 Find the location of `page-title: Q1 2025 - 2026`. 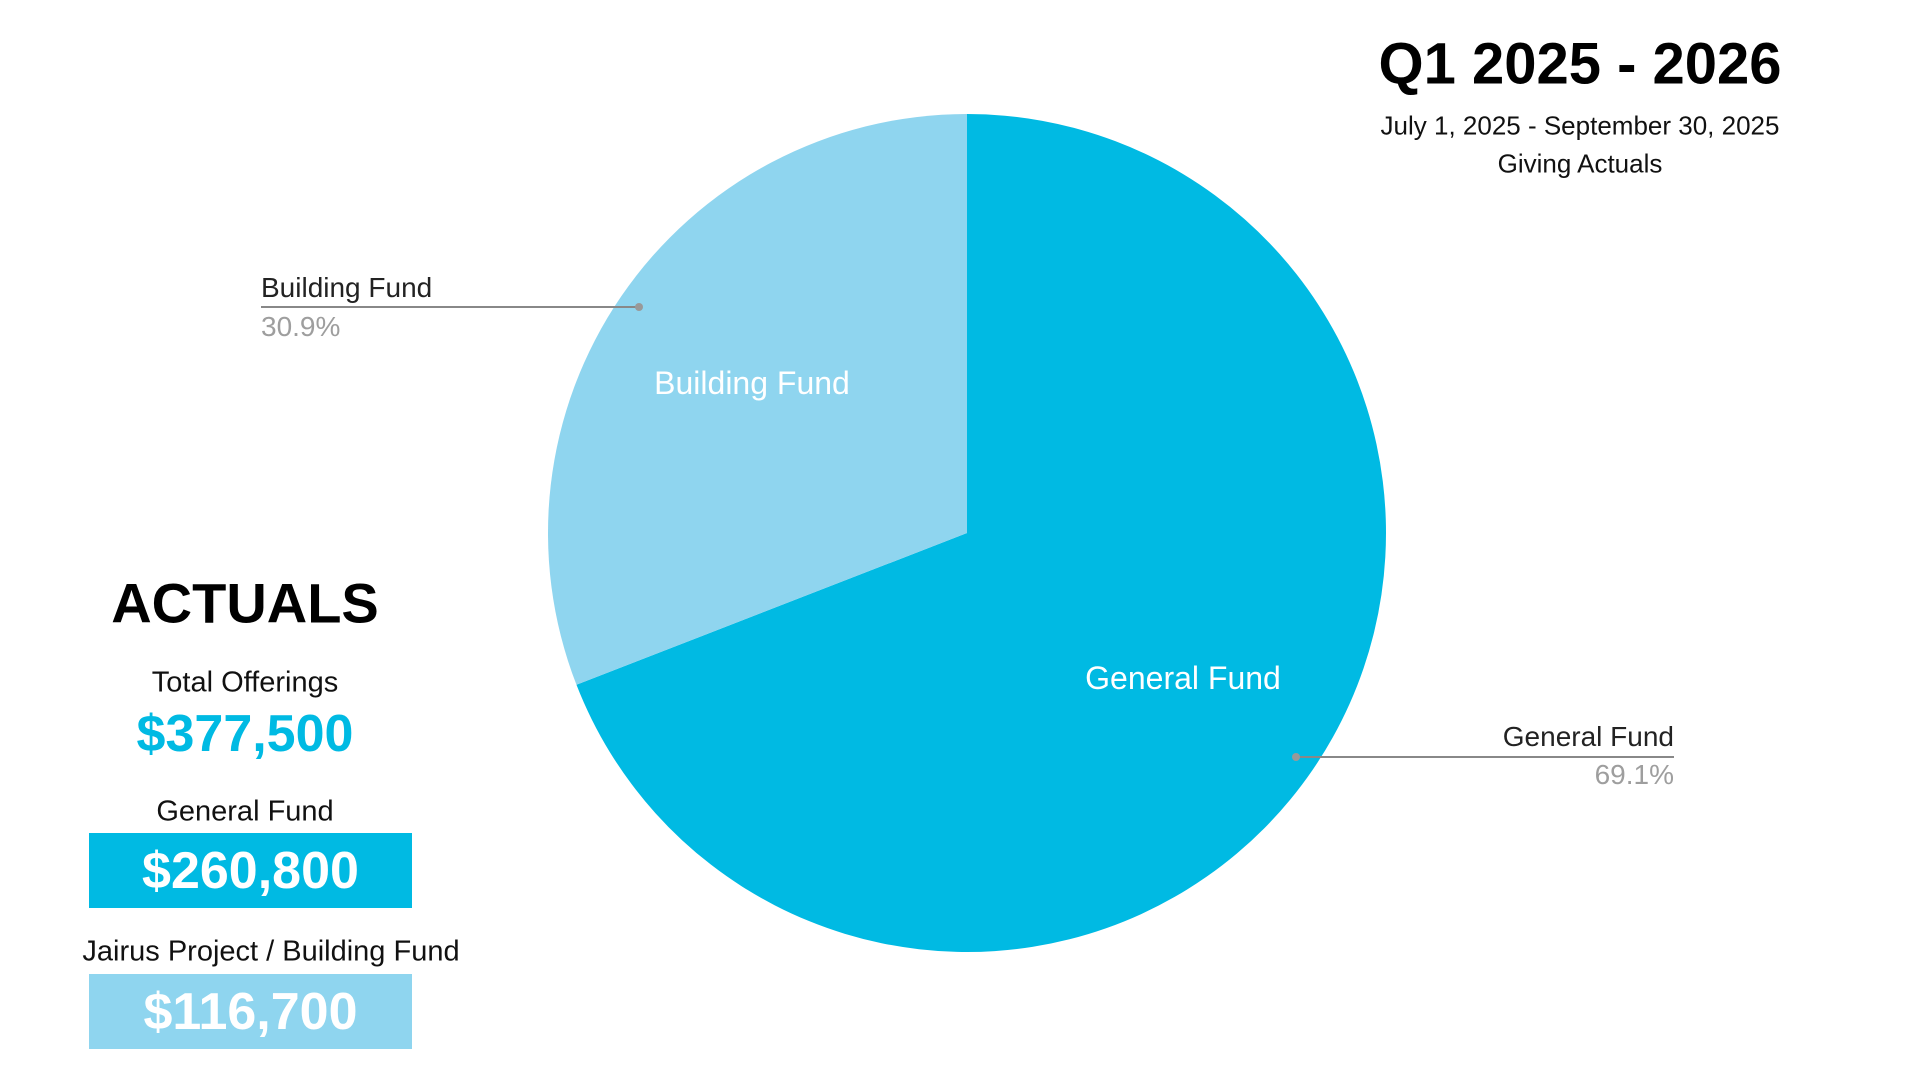

page-title: Q1 2025 - 2026 is located at coordinates (1580, 64).